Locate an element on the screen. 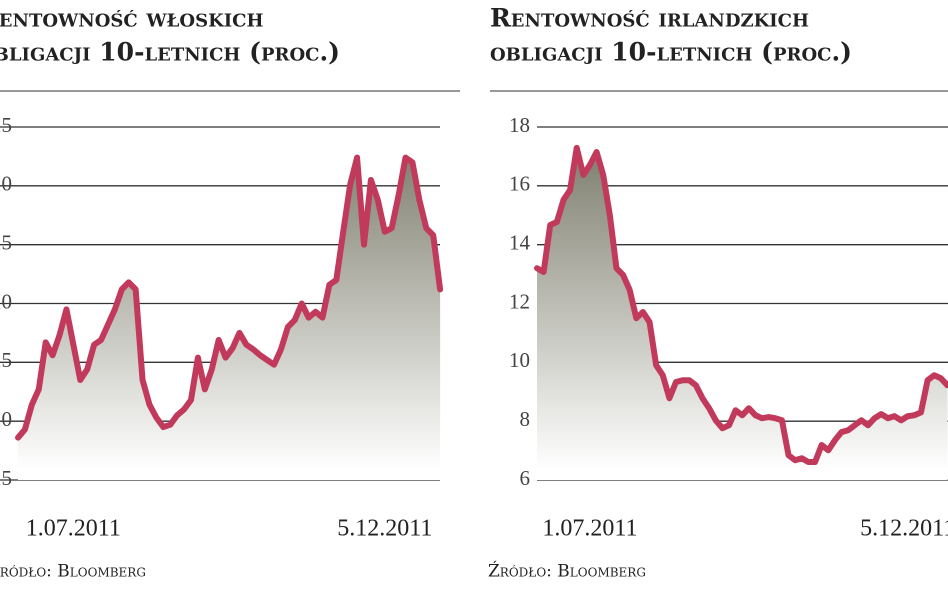 This screenshot has width=948, height=593. y-tick-label: 5,0 is located at coordinates (6, 419).